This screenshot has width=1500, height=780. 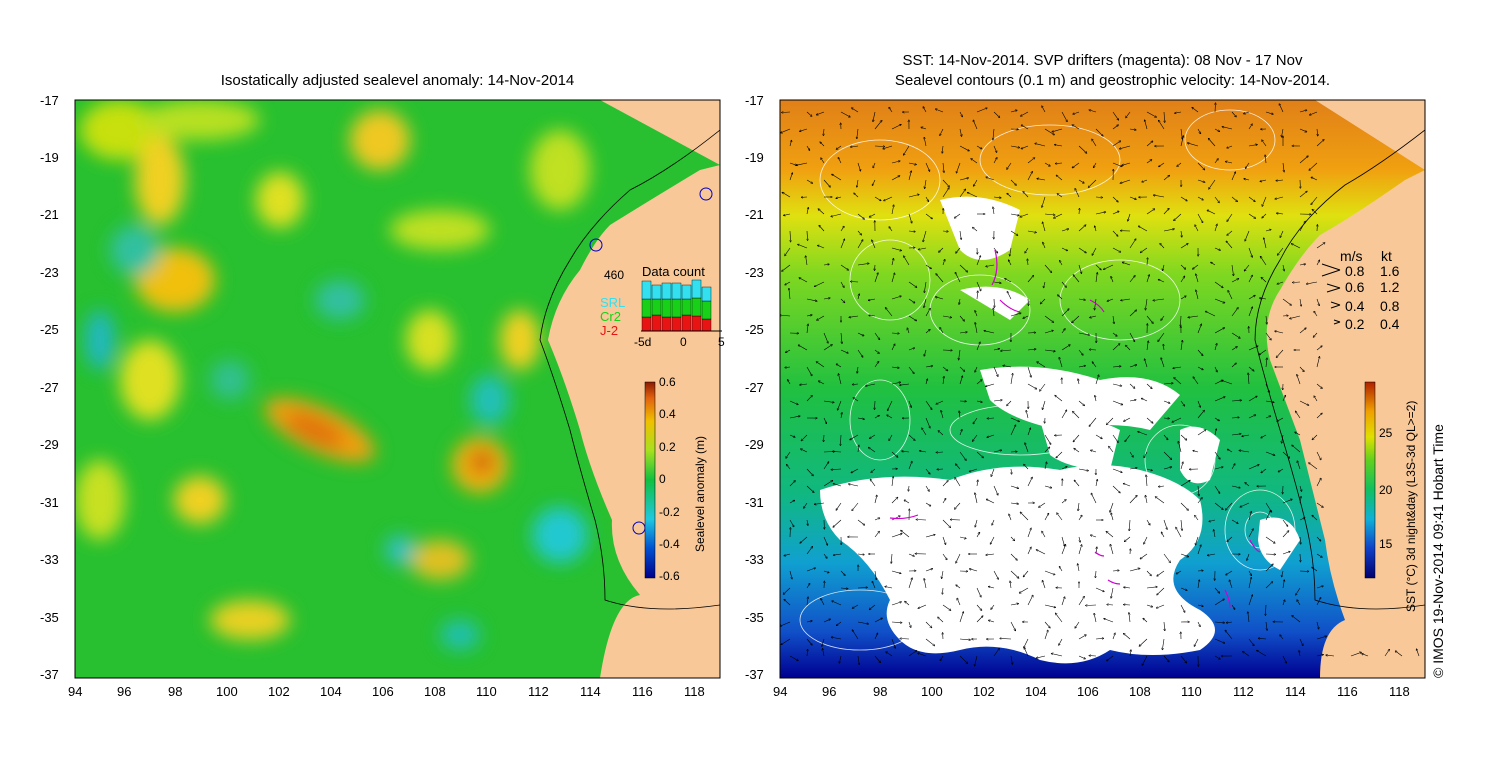 I want to click on sst-colorbar-label: SST (°C) 3d night&day (L3S-3d QL>=2), so click(x=1411, y=506).